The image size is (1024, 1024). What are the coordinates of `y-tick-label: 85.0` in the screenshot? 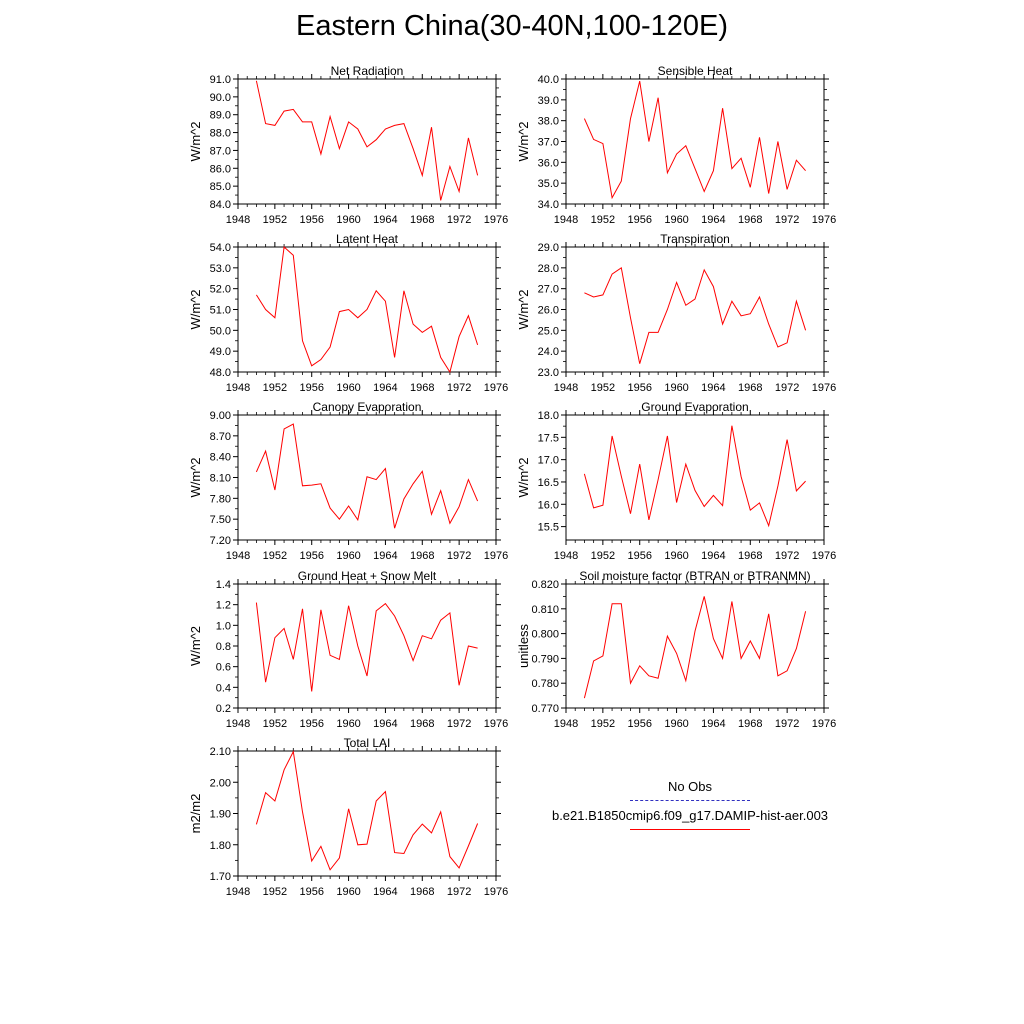 It's located at (220, 187).